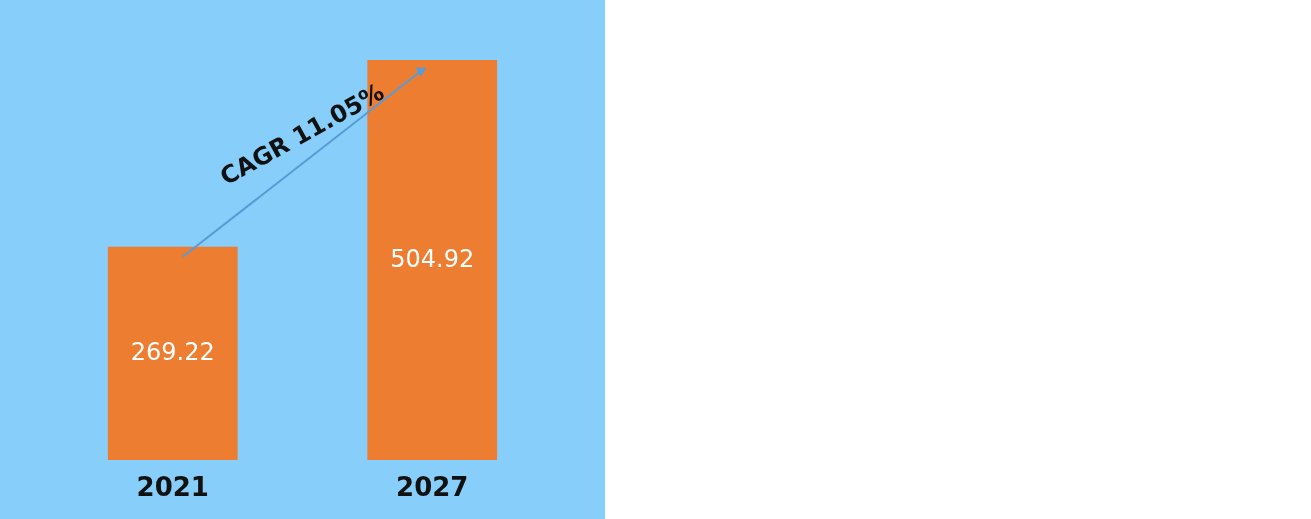 Image resolution: width=1311 pixels, height=519 pixels. I want to click on data-label: 504.92, so click(432, 259).